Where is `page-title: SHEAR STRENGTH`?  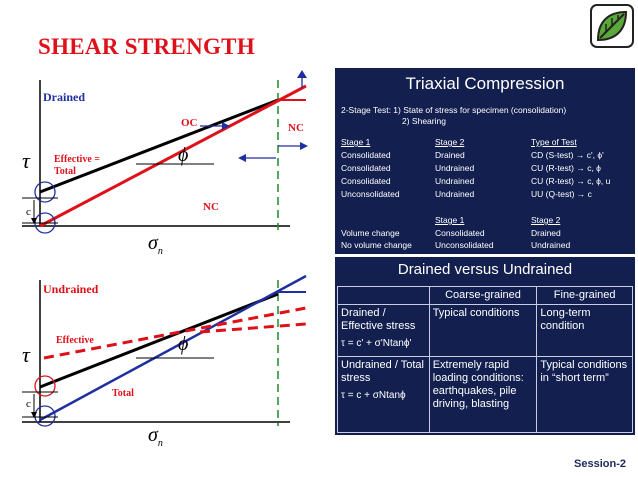
page-title: SHEAR STRENGTH is located at coordinates (147, 46).